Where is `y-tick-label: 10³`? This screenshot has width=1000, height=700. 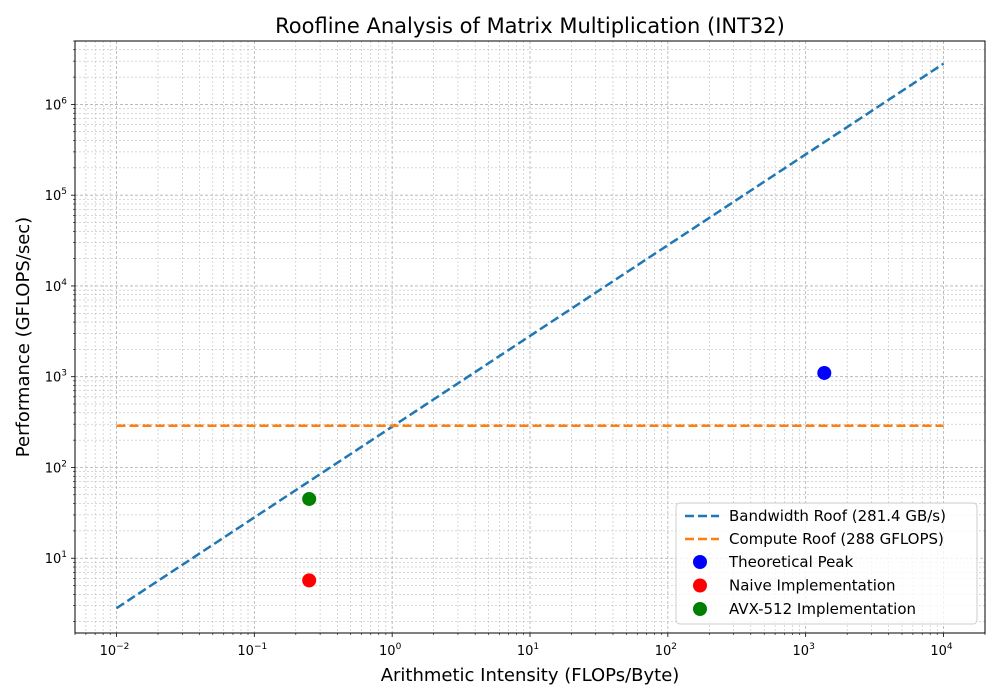
y-tick-label: 10³ is located at coordinates (56, 377).